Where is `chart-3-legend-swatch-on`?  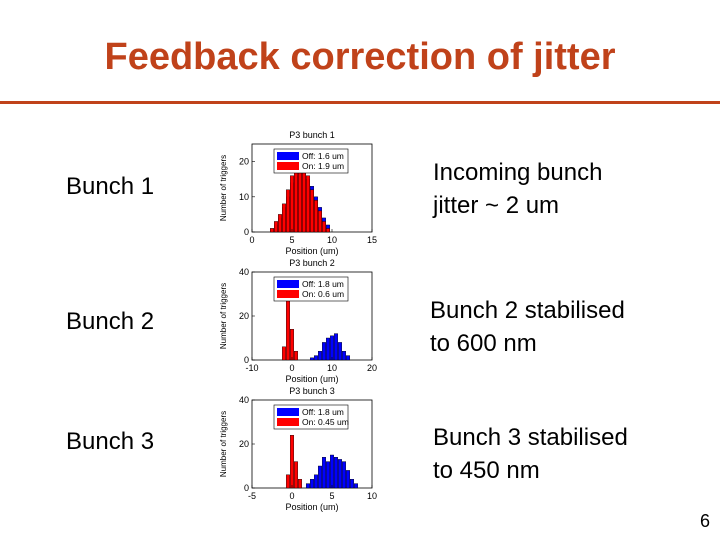 chart-3-legend-swatch-on is located at coordinates (288, 422).